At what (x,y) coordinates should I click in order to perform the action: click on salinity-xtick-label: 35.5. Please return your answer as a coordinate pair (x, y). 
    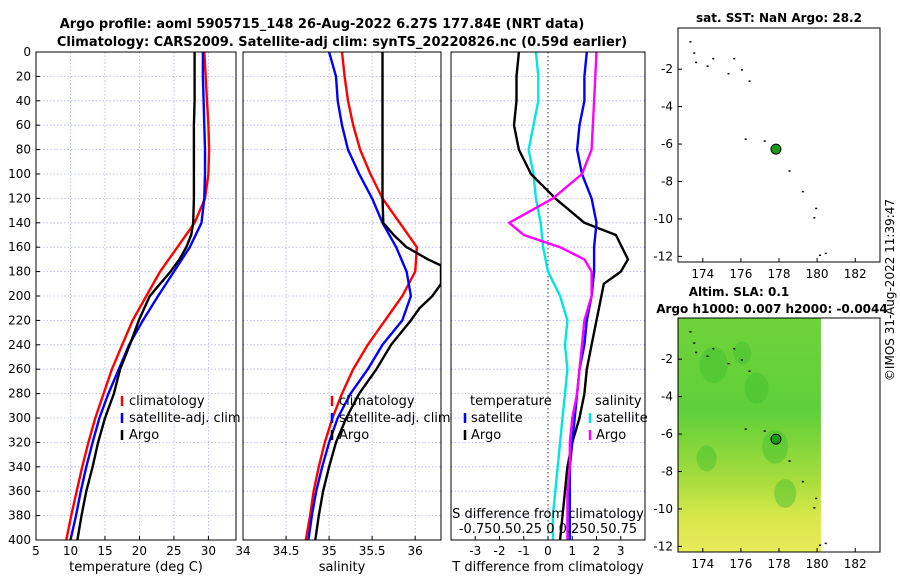
    Looking at the image, I should click on (372, 551).